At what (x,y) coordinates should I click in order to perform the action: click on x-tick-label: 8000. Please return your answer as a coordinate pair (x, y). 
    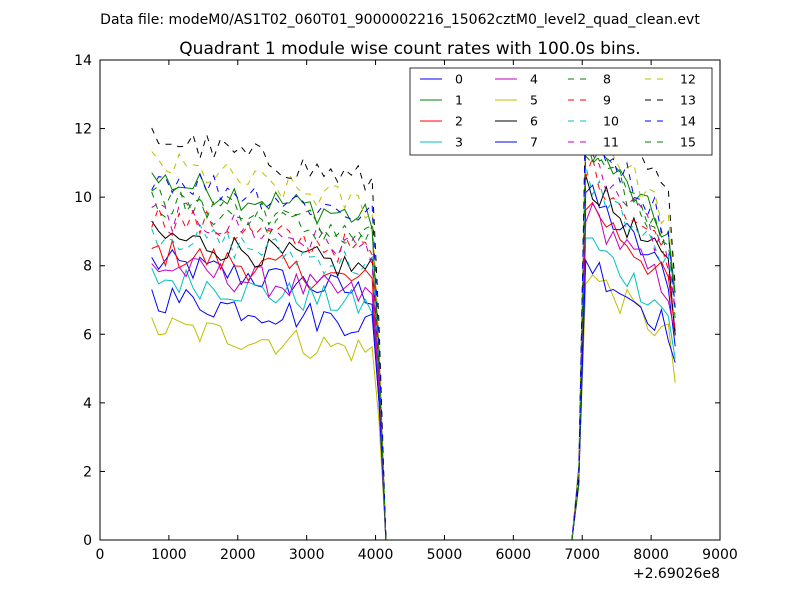
    Looking at the image, I should click on (651, 555).